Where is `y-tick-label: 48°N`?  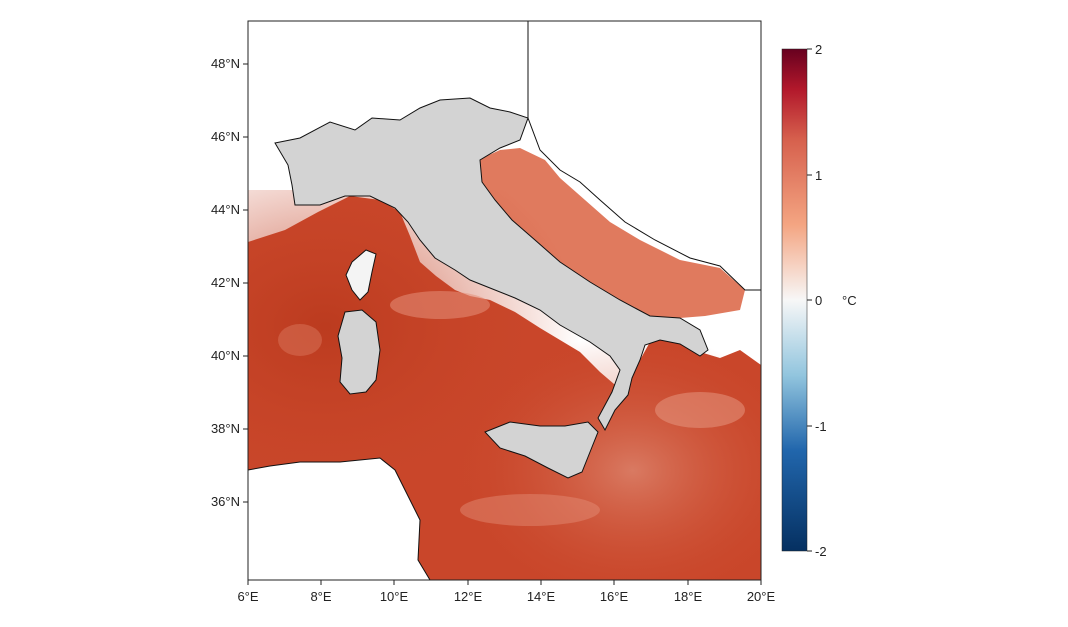 y-tick-label: 48°N is located at coordinates (225, 63).